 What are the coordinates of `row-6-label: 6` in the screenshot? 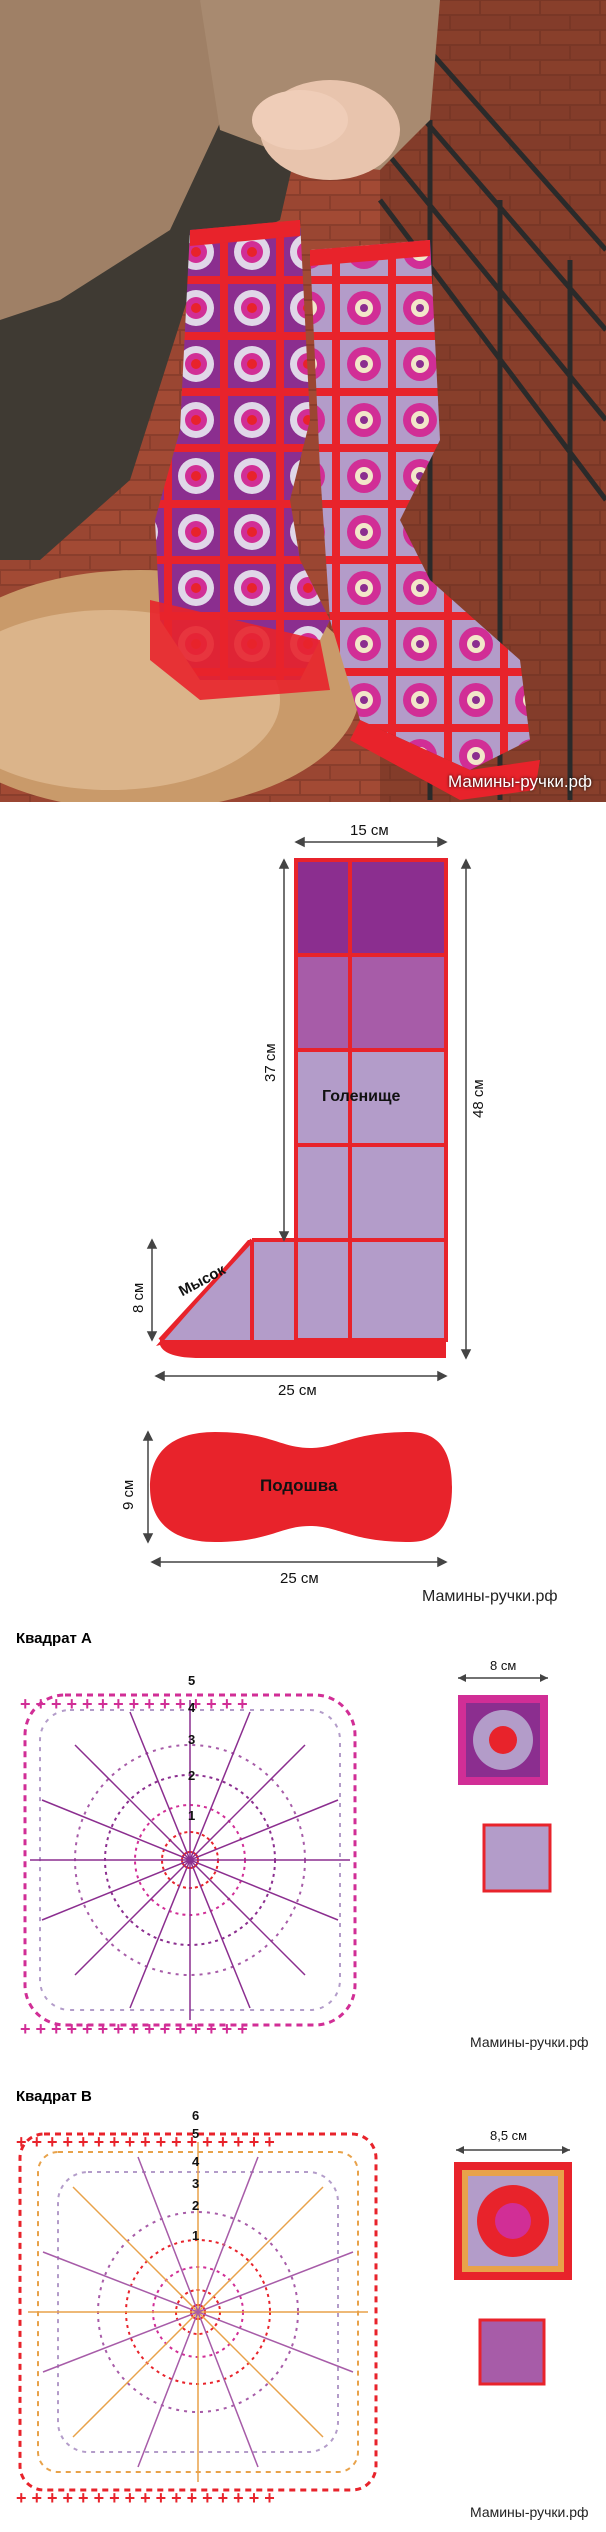 It's located at (195, 2115).